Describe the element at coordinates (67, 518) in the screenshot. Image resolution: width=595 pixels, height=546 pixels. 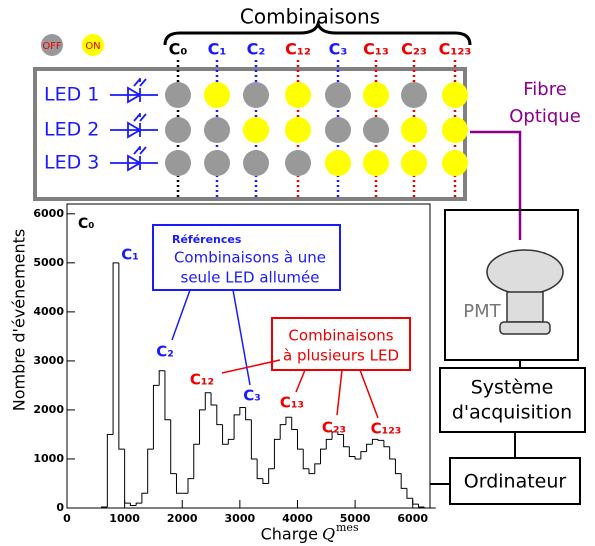
I see `x-tick-label: 0` at that location.